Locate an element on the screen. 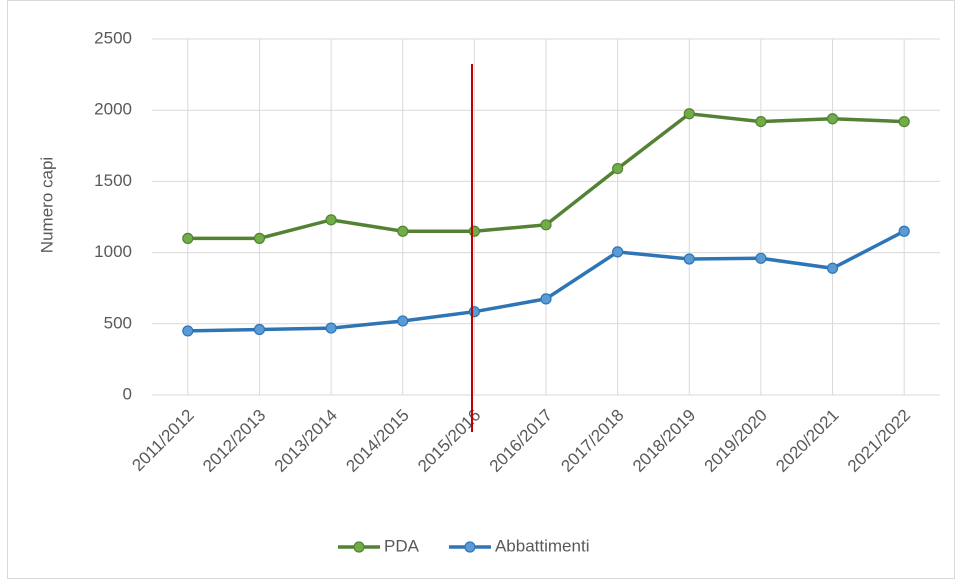 The width and height of the screenshot is (956, 581). legend-label: Abbattimenti is located at coordinates (542, 545).